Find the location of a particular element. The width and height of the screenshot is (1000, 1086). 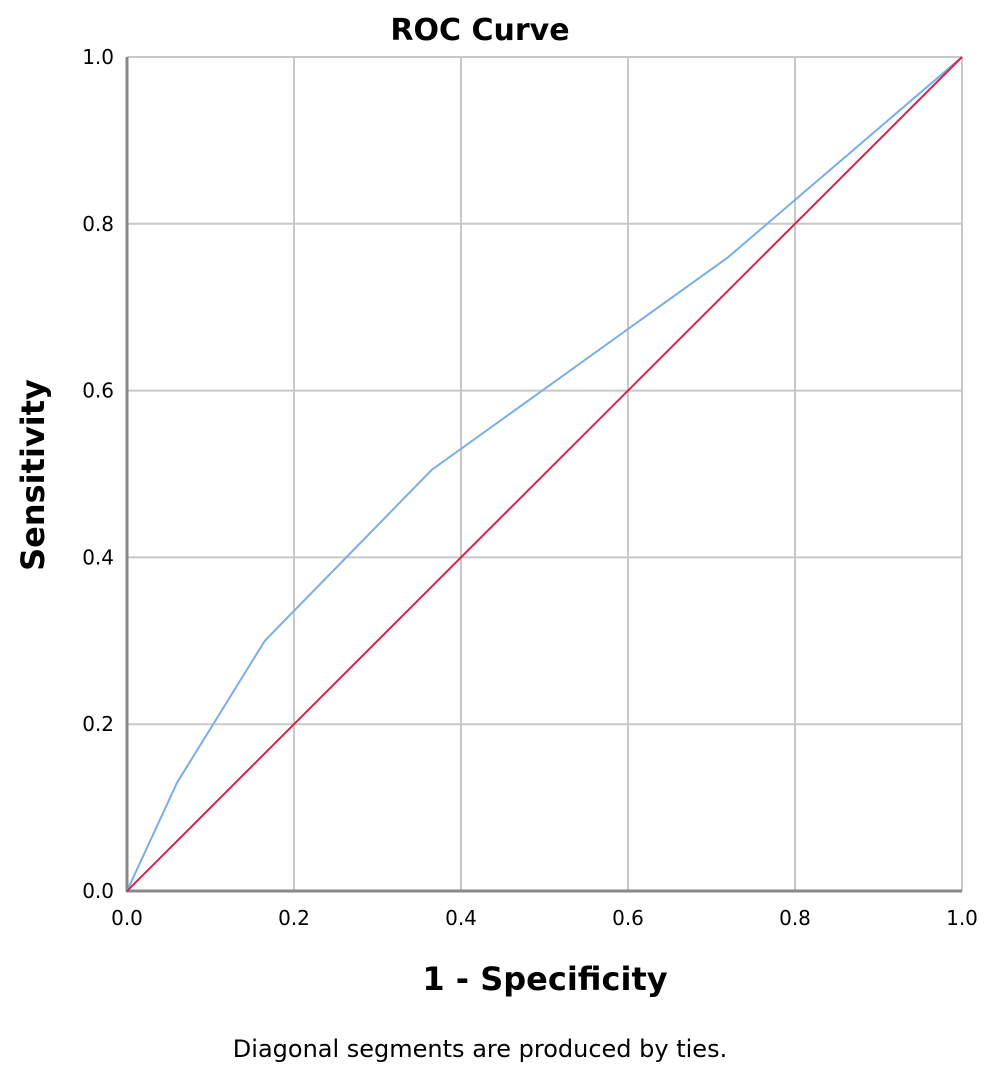

y-tick-label: 1.0 is located at coordinates (98, 57).